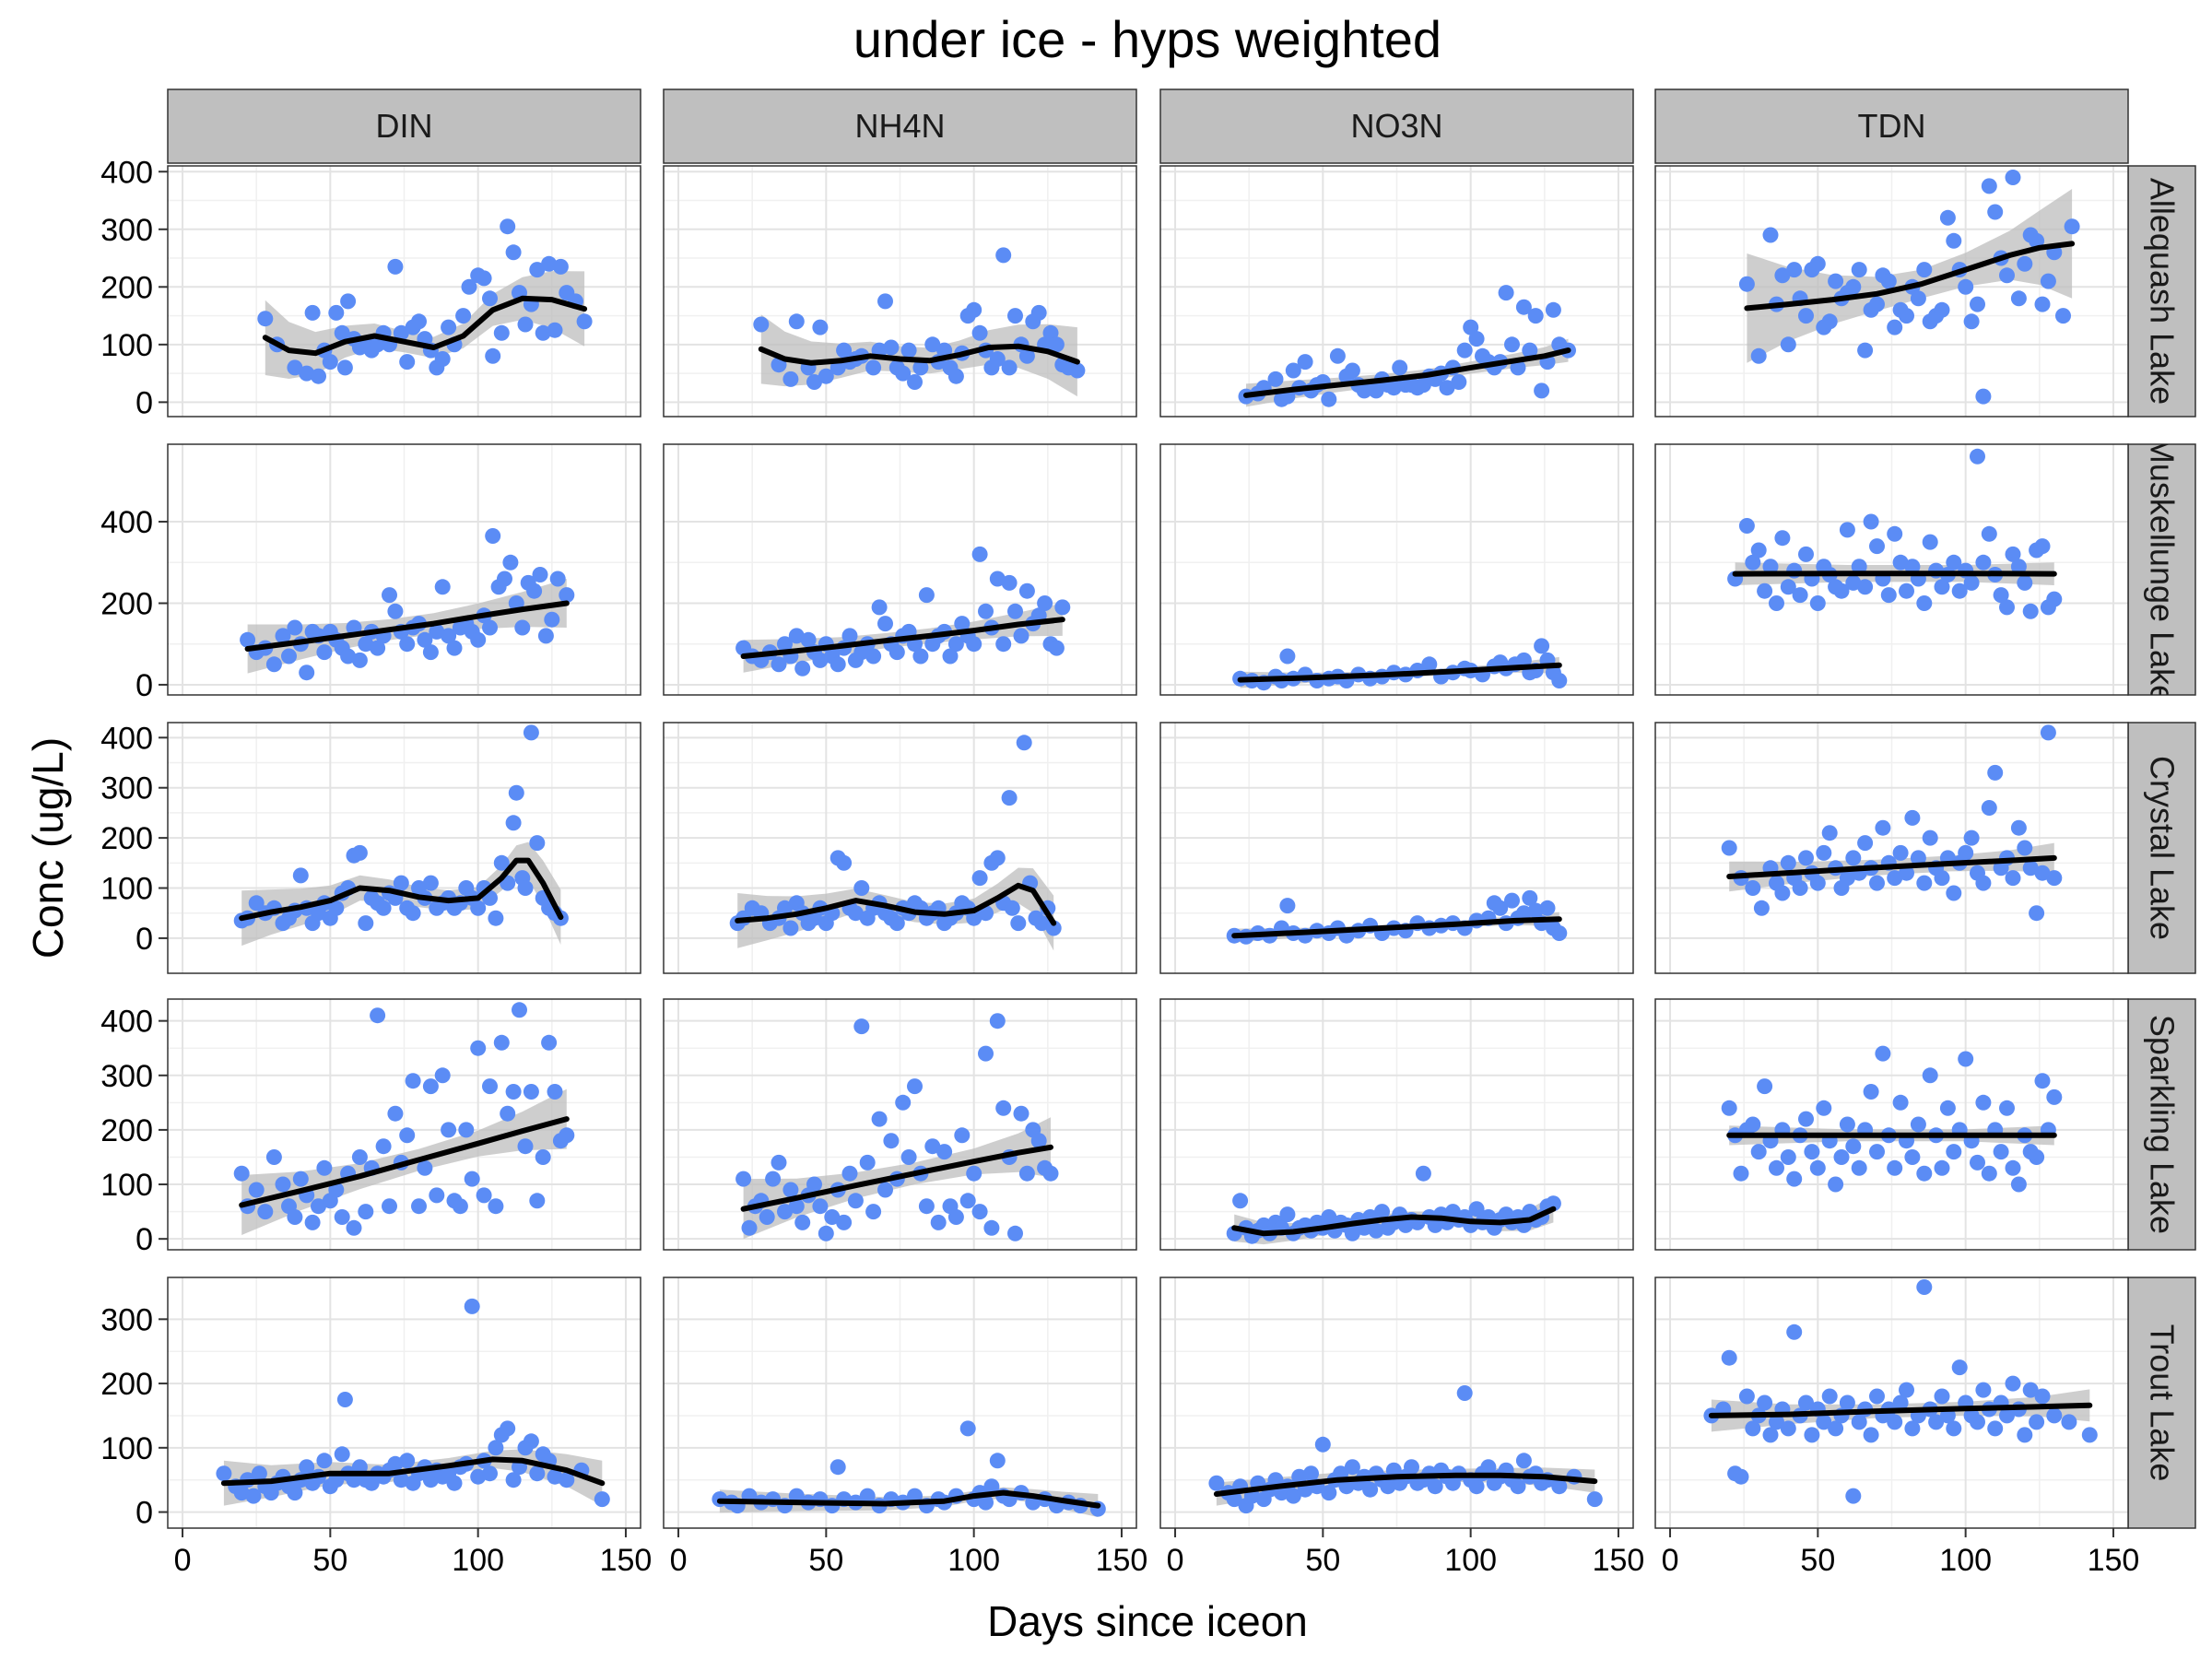  I want to click on row-strip-label: Muskellunge Lake, so click(2163, 569).